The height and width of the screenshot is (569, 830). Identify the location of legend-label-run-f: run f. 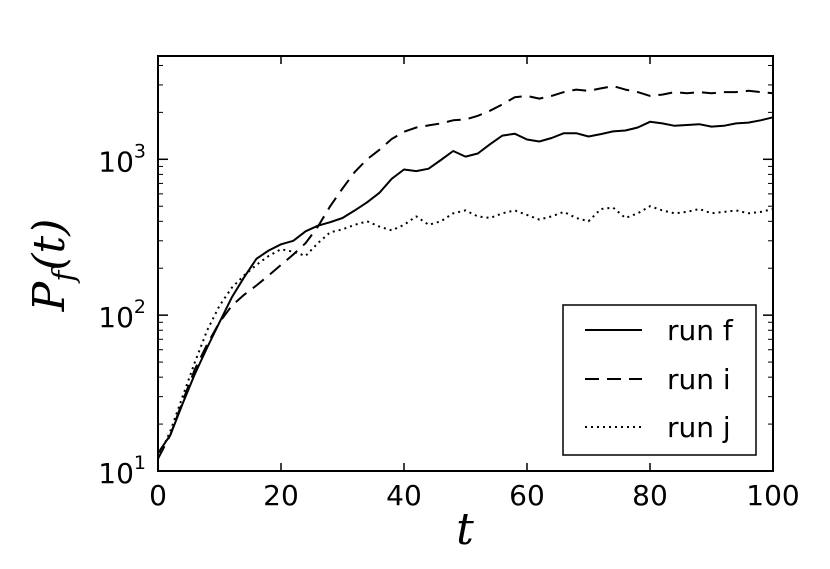
(700, 330).